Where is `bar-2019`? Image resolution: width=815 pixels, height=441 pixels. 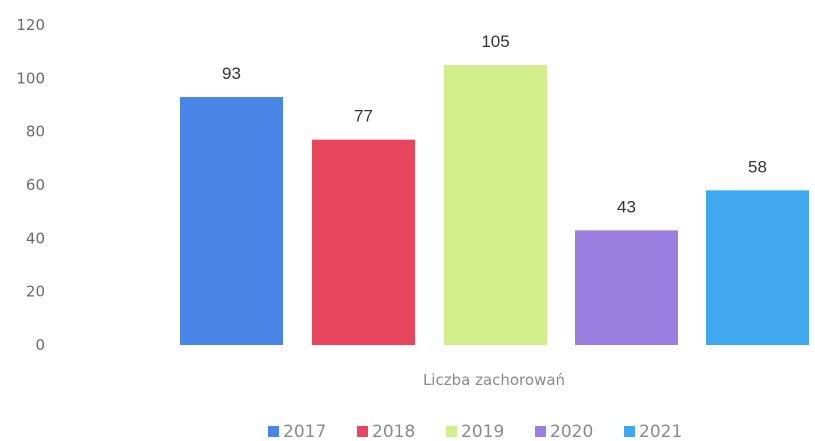
bar-2019 is located at coordinates (495, 205).